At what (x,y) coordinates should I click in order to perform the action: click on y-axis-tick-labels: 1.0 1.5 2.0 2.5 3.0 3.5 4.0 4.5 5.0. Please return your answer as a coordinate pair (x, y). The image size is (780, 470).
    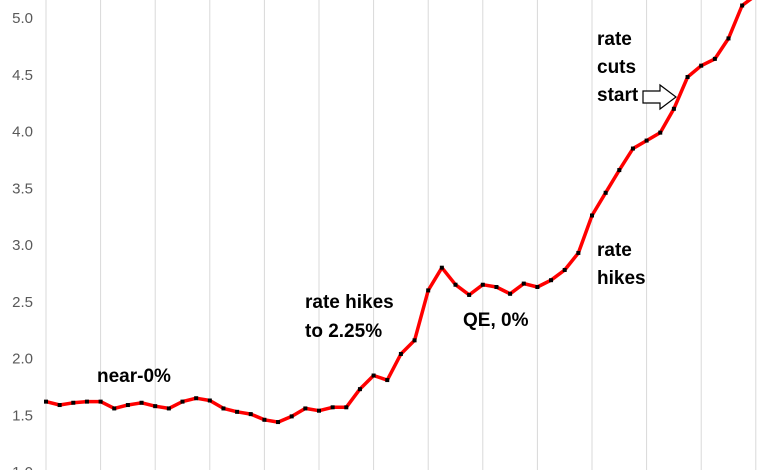
    Looking at the image, I should click on (22, 240).